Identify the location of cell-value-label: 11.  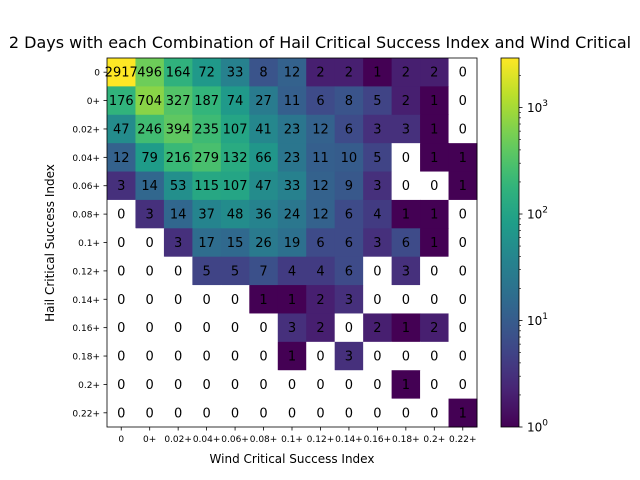
(292, 101).